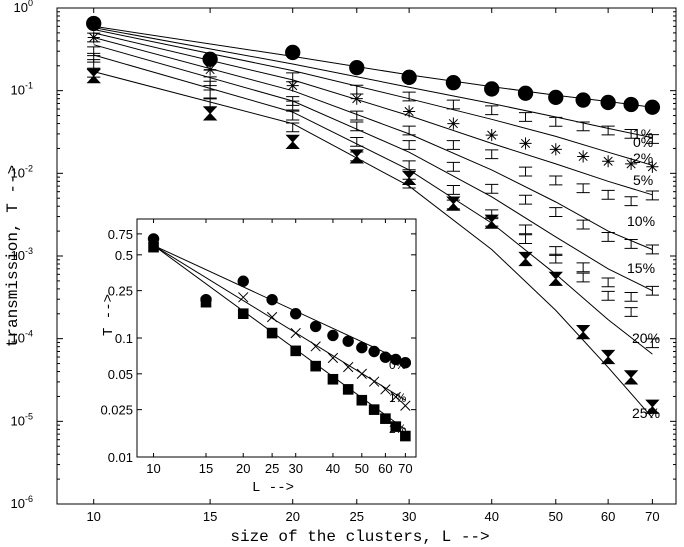  I want to click on main-x-axis-label: size of the clusters, L -->, so click(359, 537).